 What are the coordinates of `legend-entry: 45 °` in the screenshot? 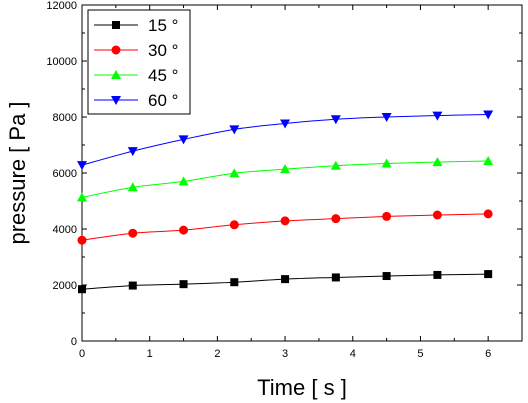 It's located at (136, 75).